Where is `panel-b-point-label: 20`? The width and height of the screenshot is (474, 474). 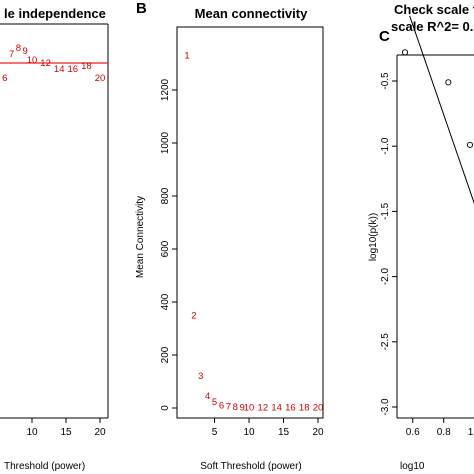 panel-b-point-label: 20 is located at coordinates (318, 408).